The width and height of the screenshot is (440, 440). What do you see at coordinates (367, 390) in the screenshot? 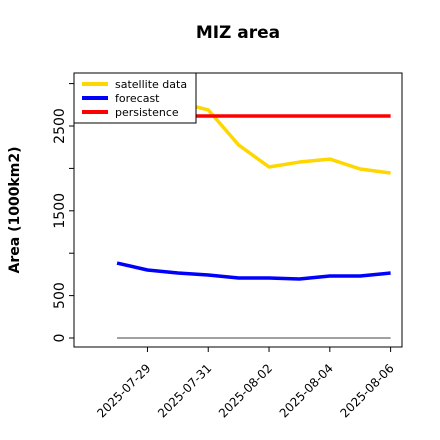
I see `x-tick-label: 2025-08-06` at bounding box center [367, 390].